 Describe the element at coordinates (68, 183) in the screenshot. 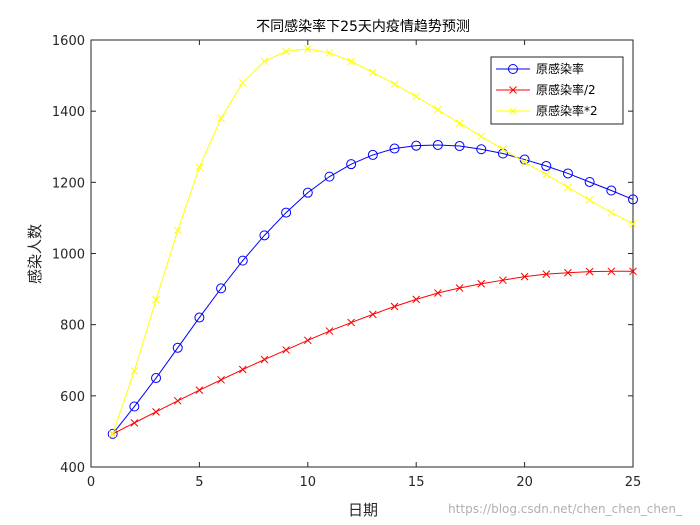

I see `y-tick-label: 1200` at that location.